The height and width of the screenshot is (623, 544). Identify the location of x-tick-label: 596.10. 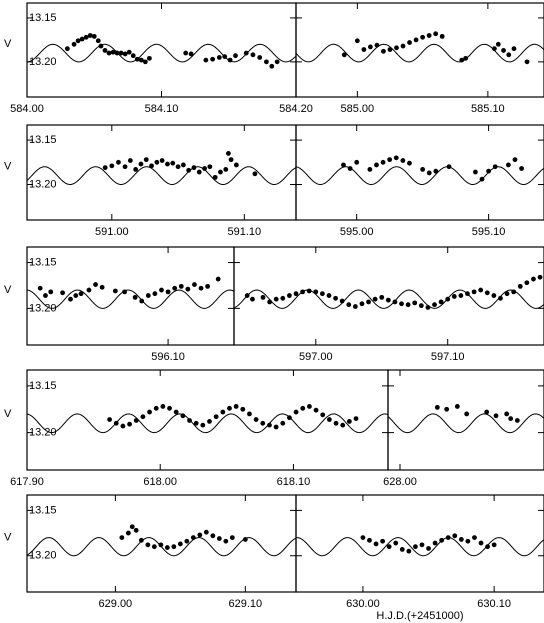
(168, 357).